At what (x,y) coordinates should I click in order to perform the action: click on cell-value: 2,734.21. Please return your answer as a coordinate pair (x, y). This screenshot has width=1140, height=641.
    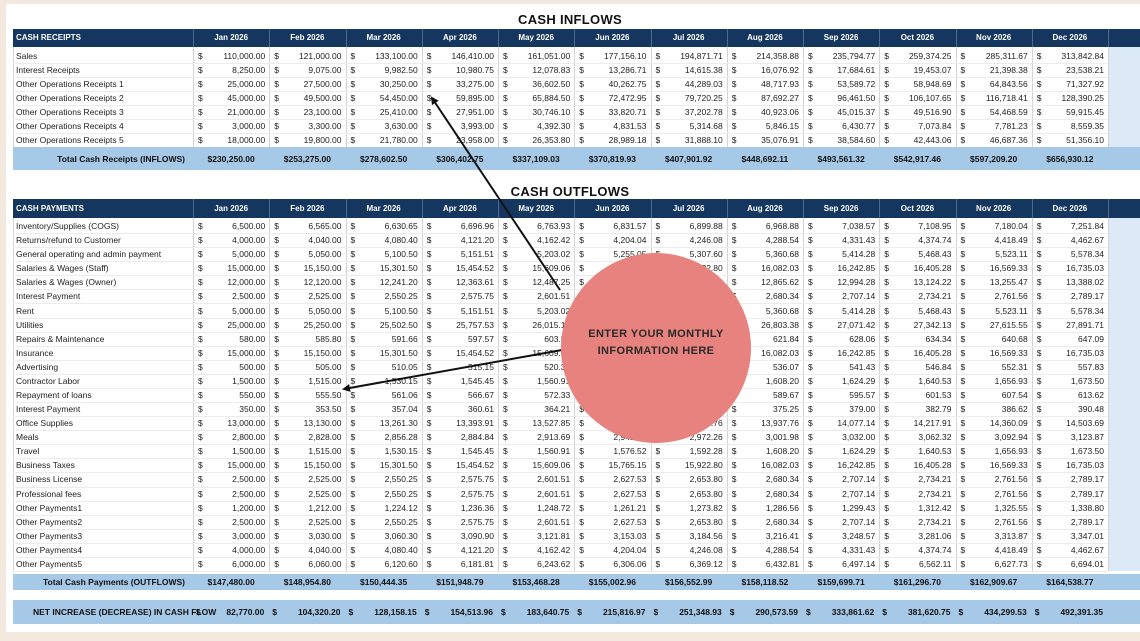
    Looking at the image, I should click on (935, 493).